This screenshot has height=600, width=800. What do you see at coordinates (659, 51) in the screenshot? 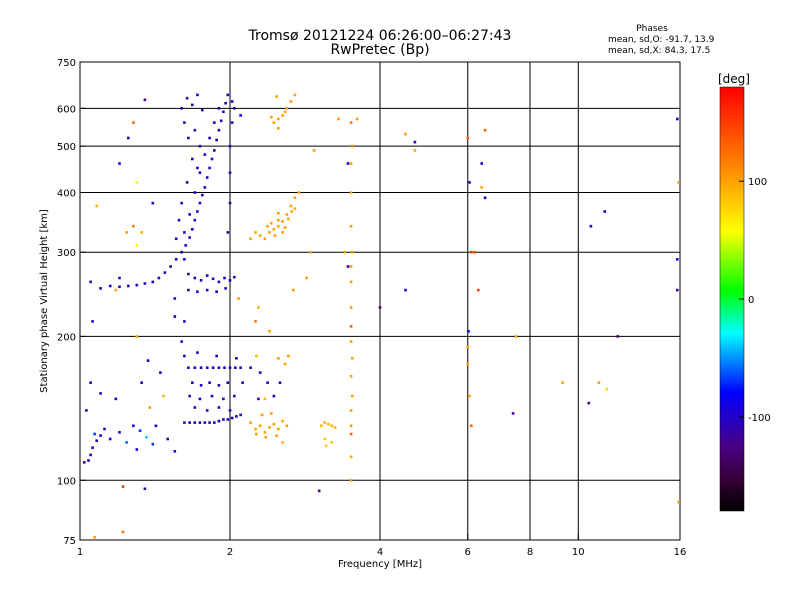
I see `stats-x-mode: mean, sd,X: 84.3, 17.5` at bounding box center [659, 51].